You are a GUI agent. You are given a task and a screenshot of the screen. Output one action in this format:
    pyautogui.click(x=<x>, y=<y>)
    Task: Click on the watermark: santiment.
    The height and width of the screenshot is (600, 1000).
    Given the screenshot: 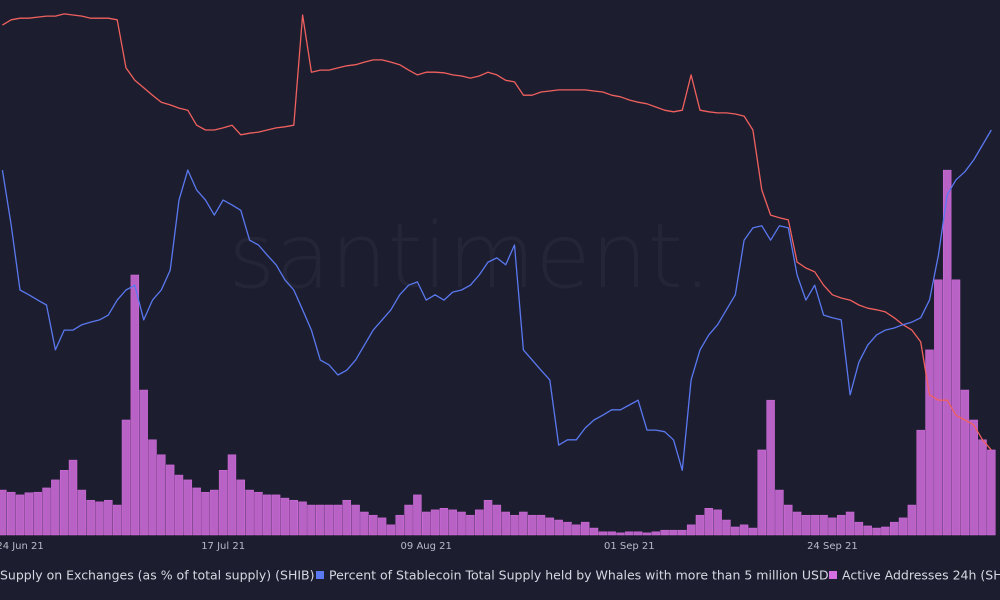 What is the action you would take?
    pyautogui.click(x=469, y=256)
    